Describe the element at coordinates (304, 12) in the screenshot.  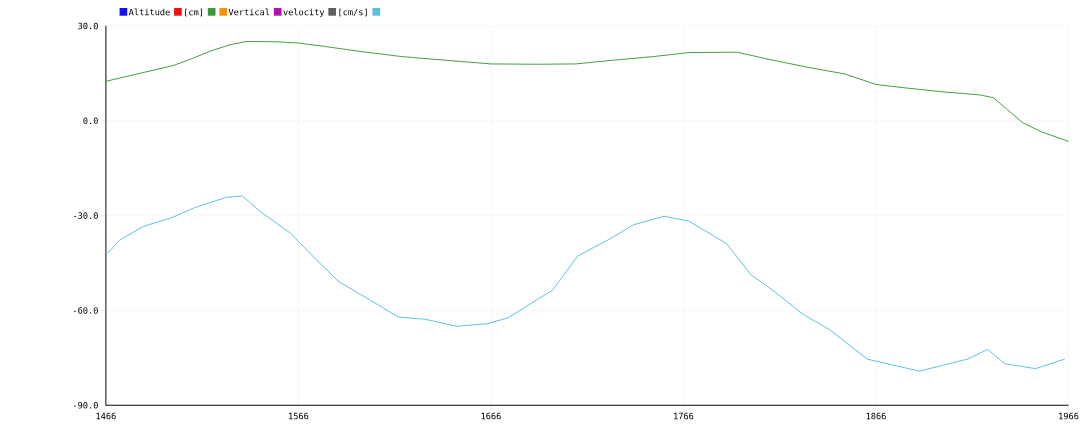
I see `legend-label: velocity` at that location.